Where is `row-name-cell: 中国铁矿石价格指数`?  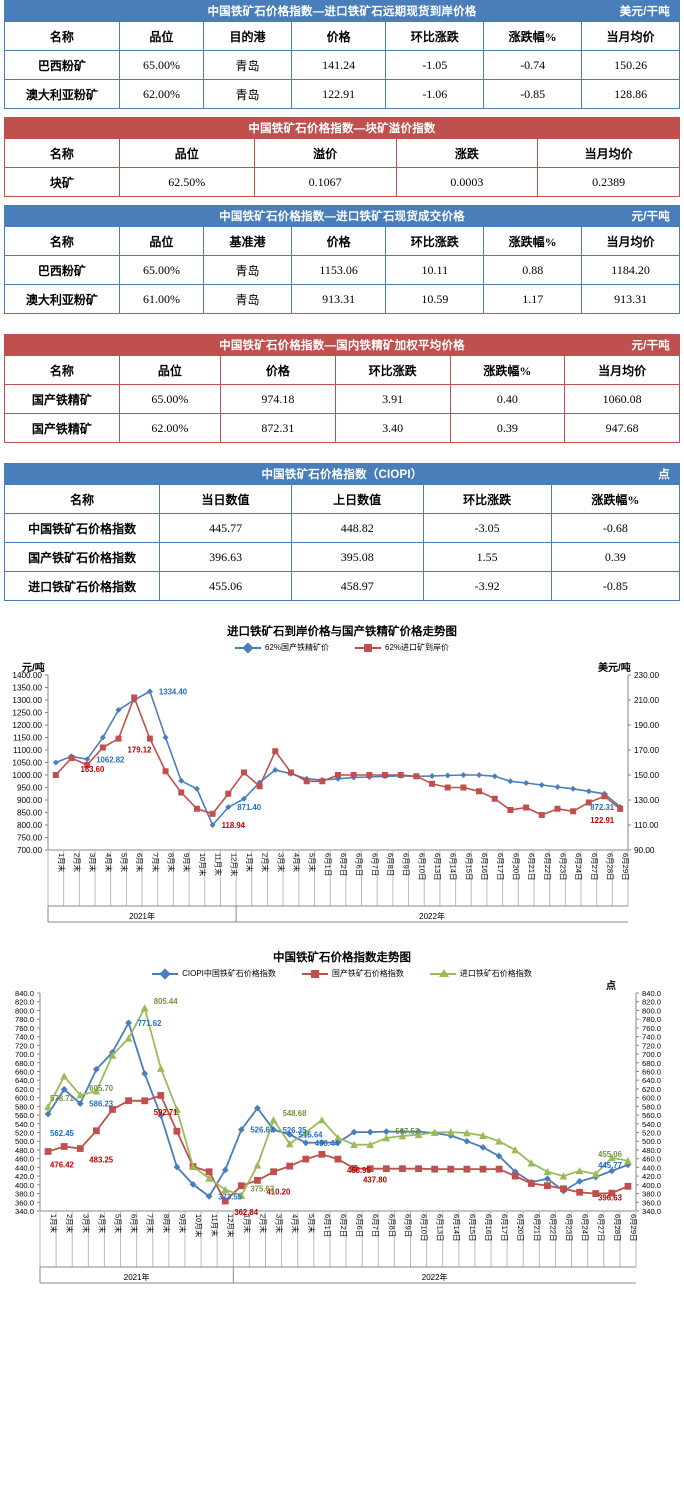
row-name-cell: 中国铁矿石价格指数 is located at coordinates (82, 528).